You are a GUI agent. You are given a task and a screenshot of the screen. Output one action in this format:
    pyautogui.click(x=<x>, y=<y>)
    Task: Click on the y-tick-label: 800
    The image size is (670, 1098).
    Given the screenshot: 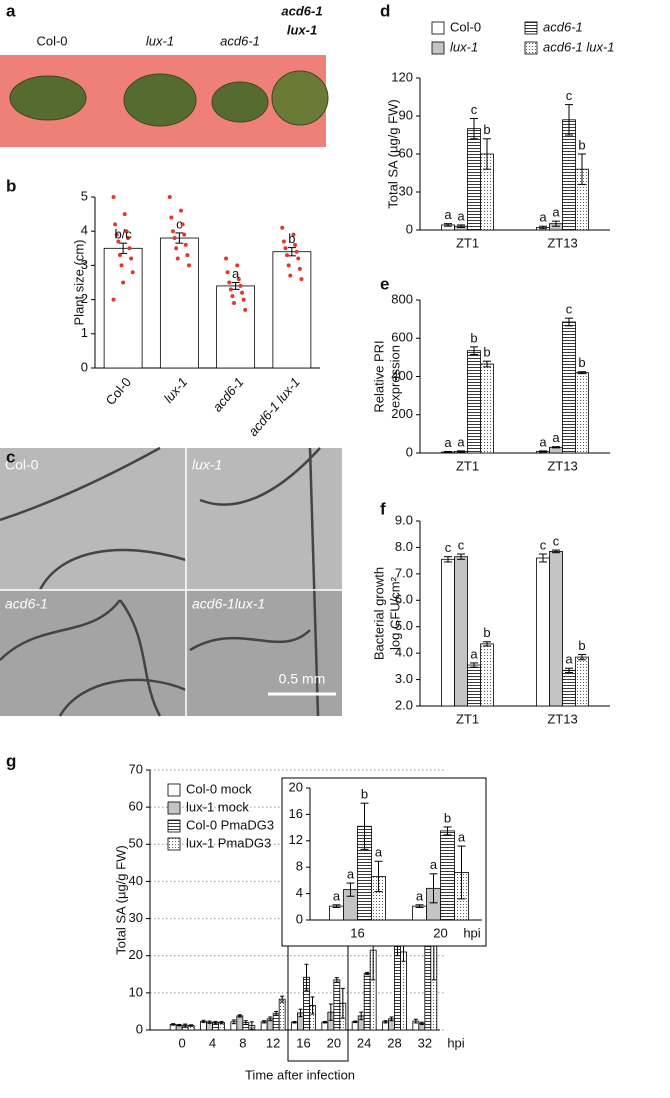 What is the action you would take?
    pyautogui.click(x=402, y=298)
    